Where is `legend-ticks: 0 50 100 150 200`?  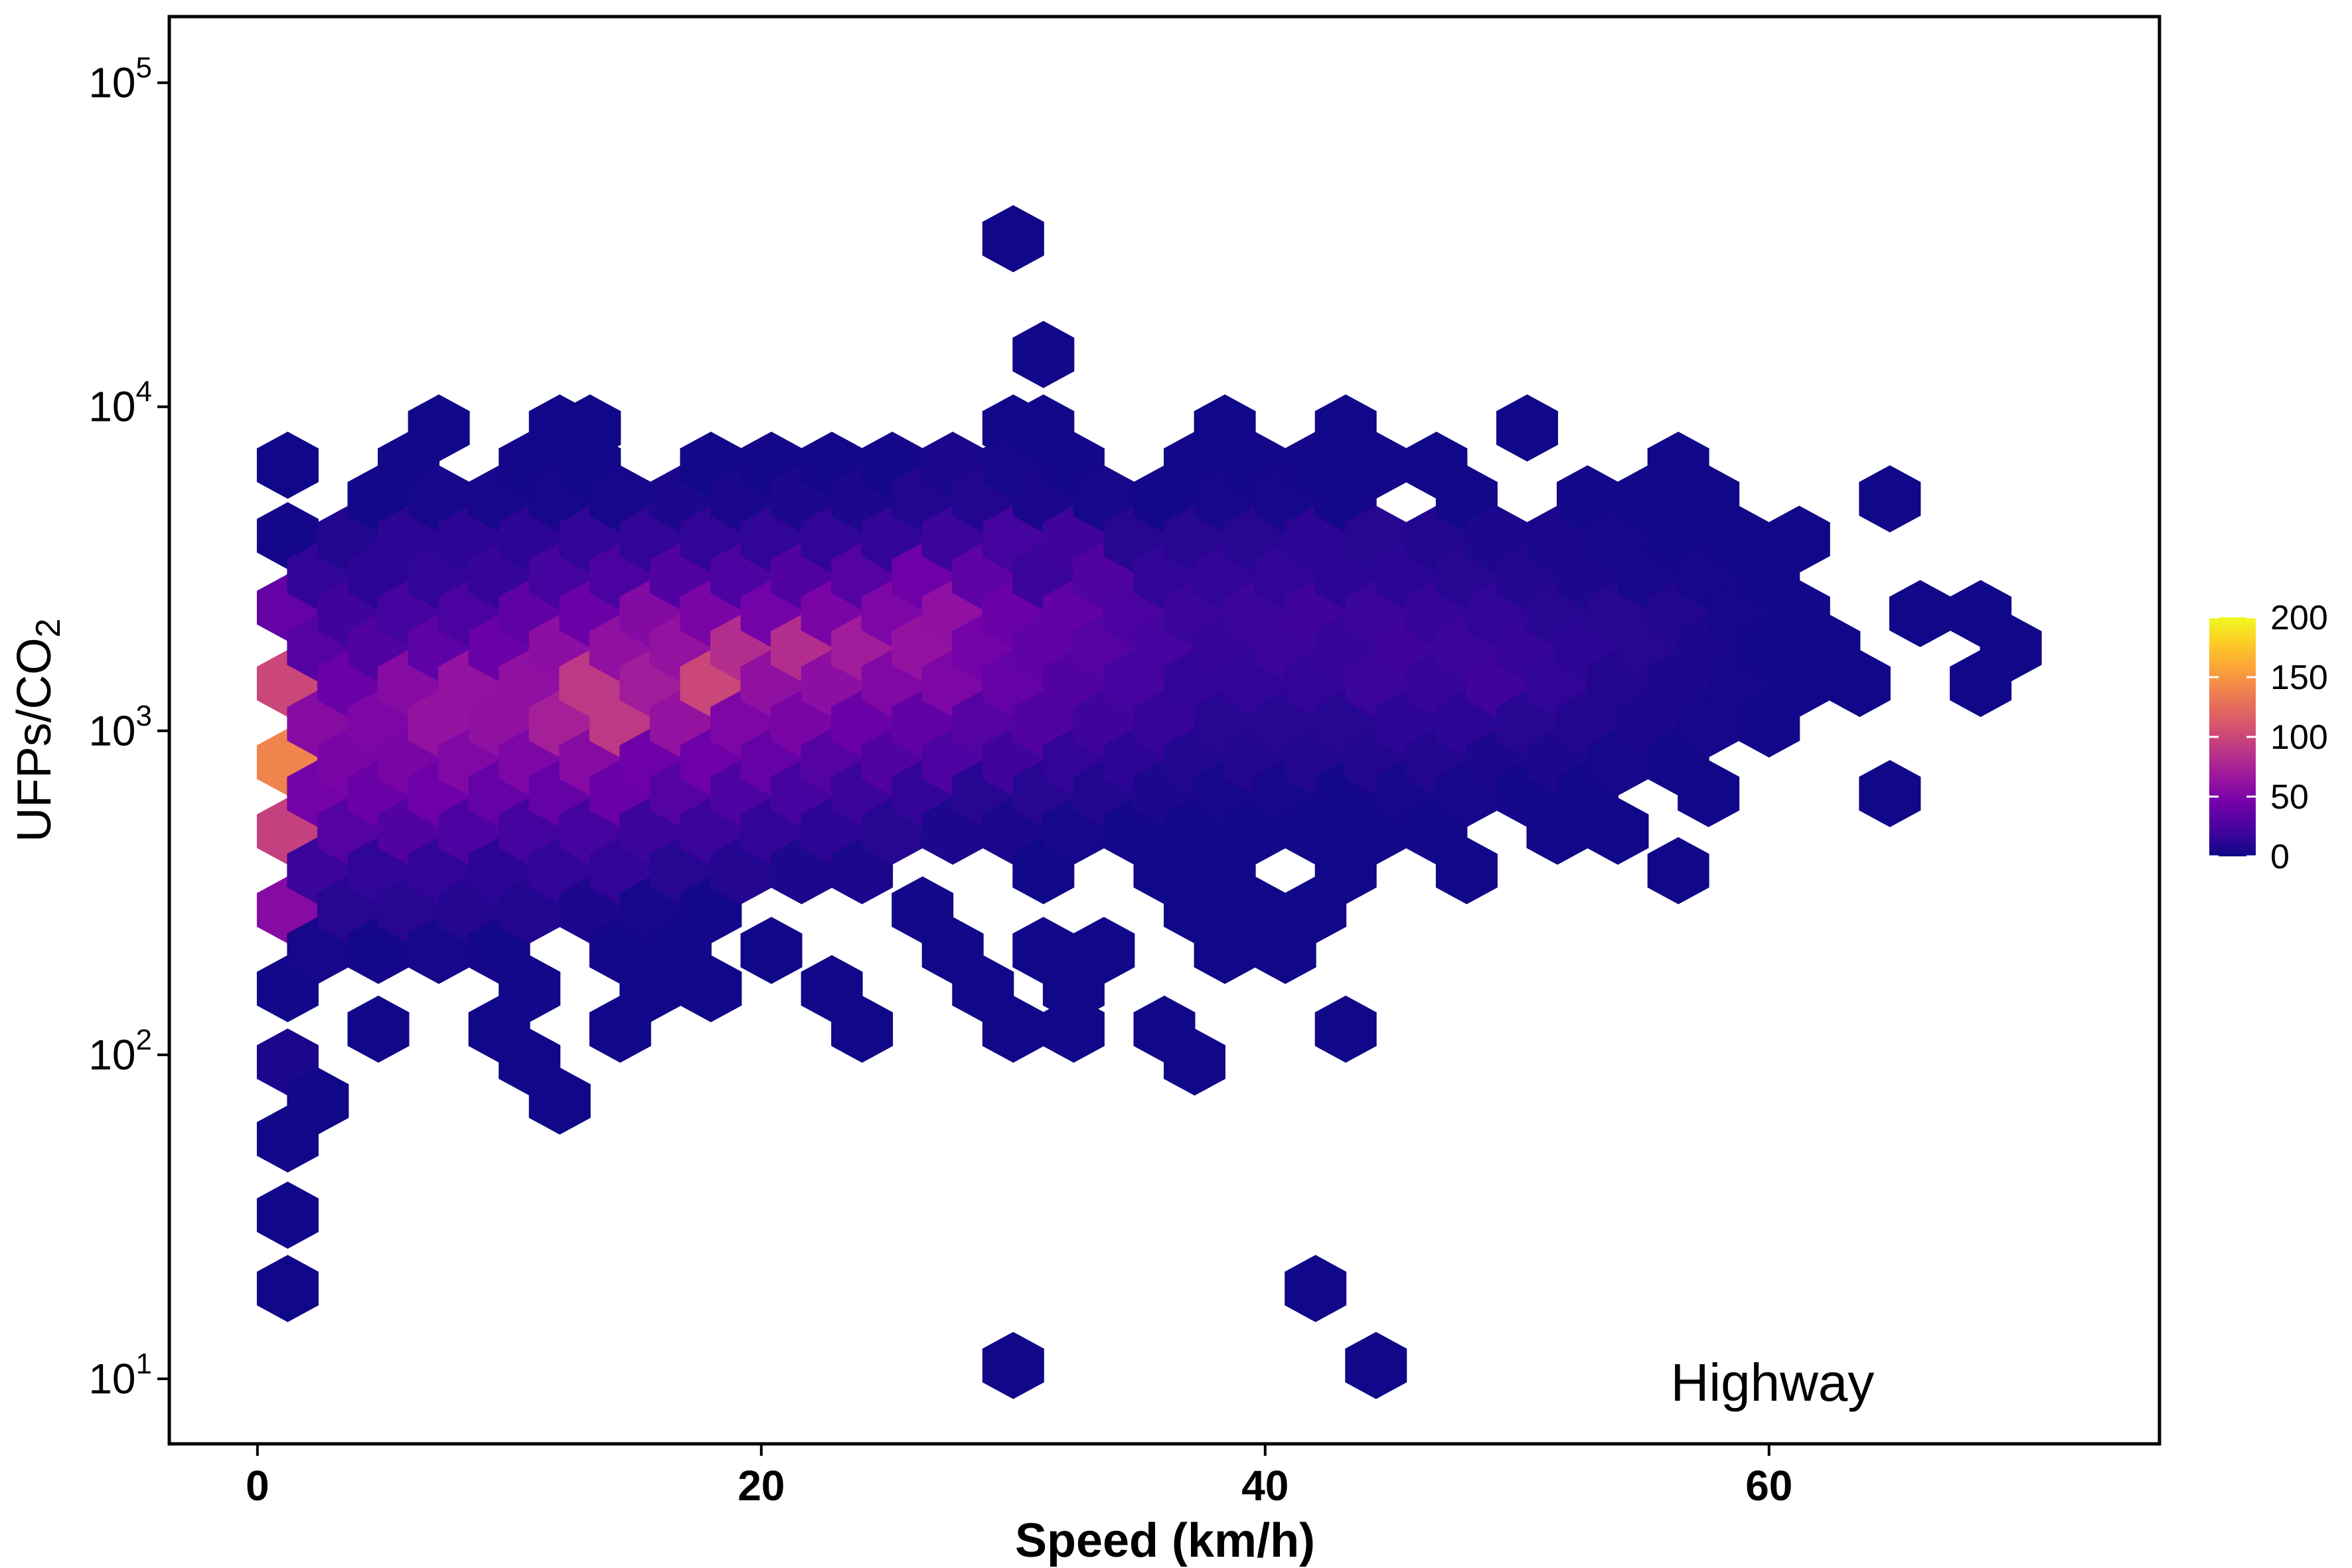 legend-ticks: 0 50 100 150 200 is located at coordinates (2269, 738).